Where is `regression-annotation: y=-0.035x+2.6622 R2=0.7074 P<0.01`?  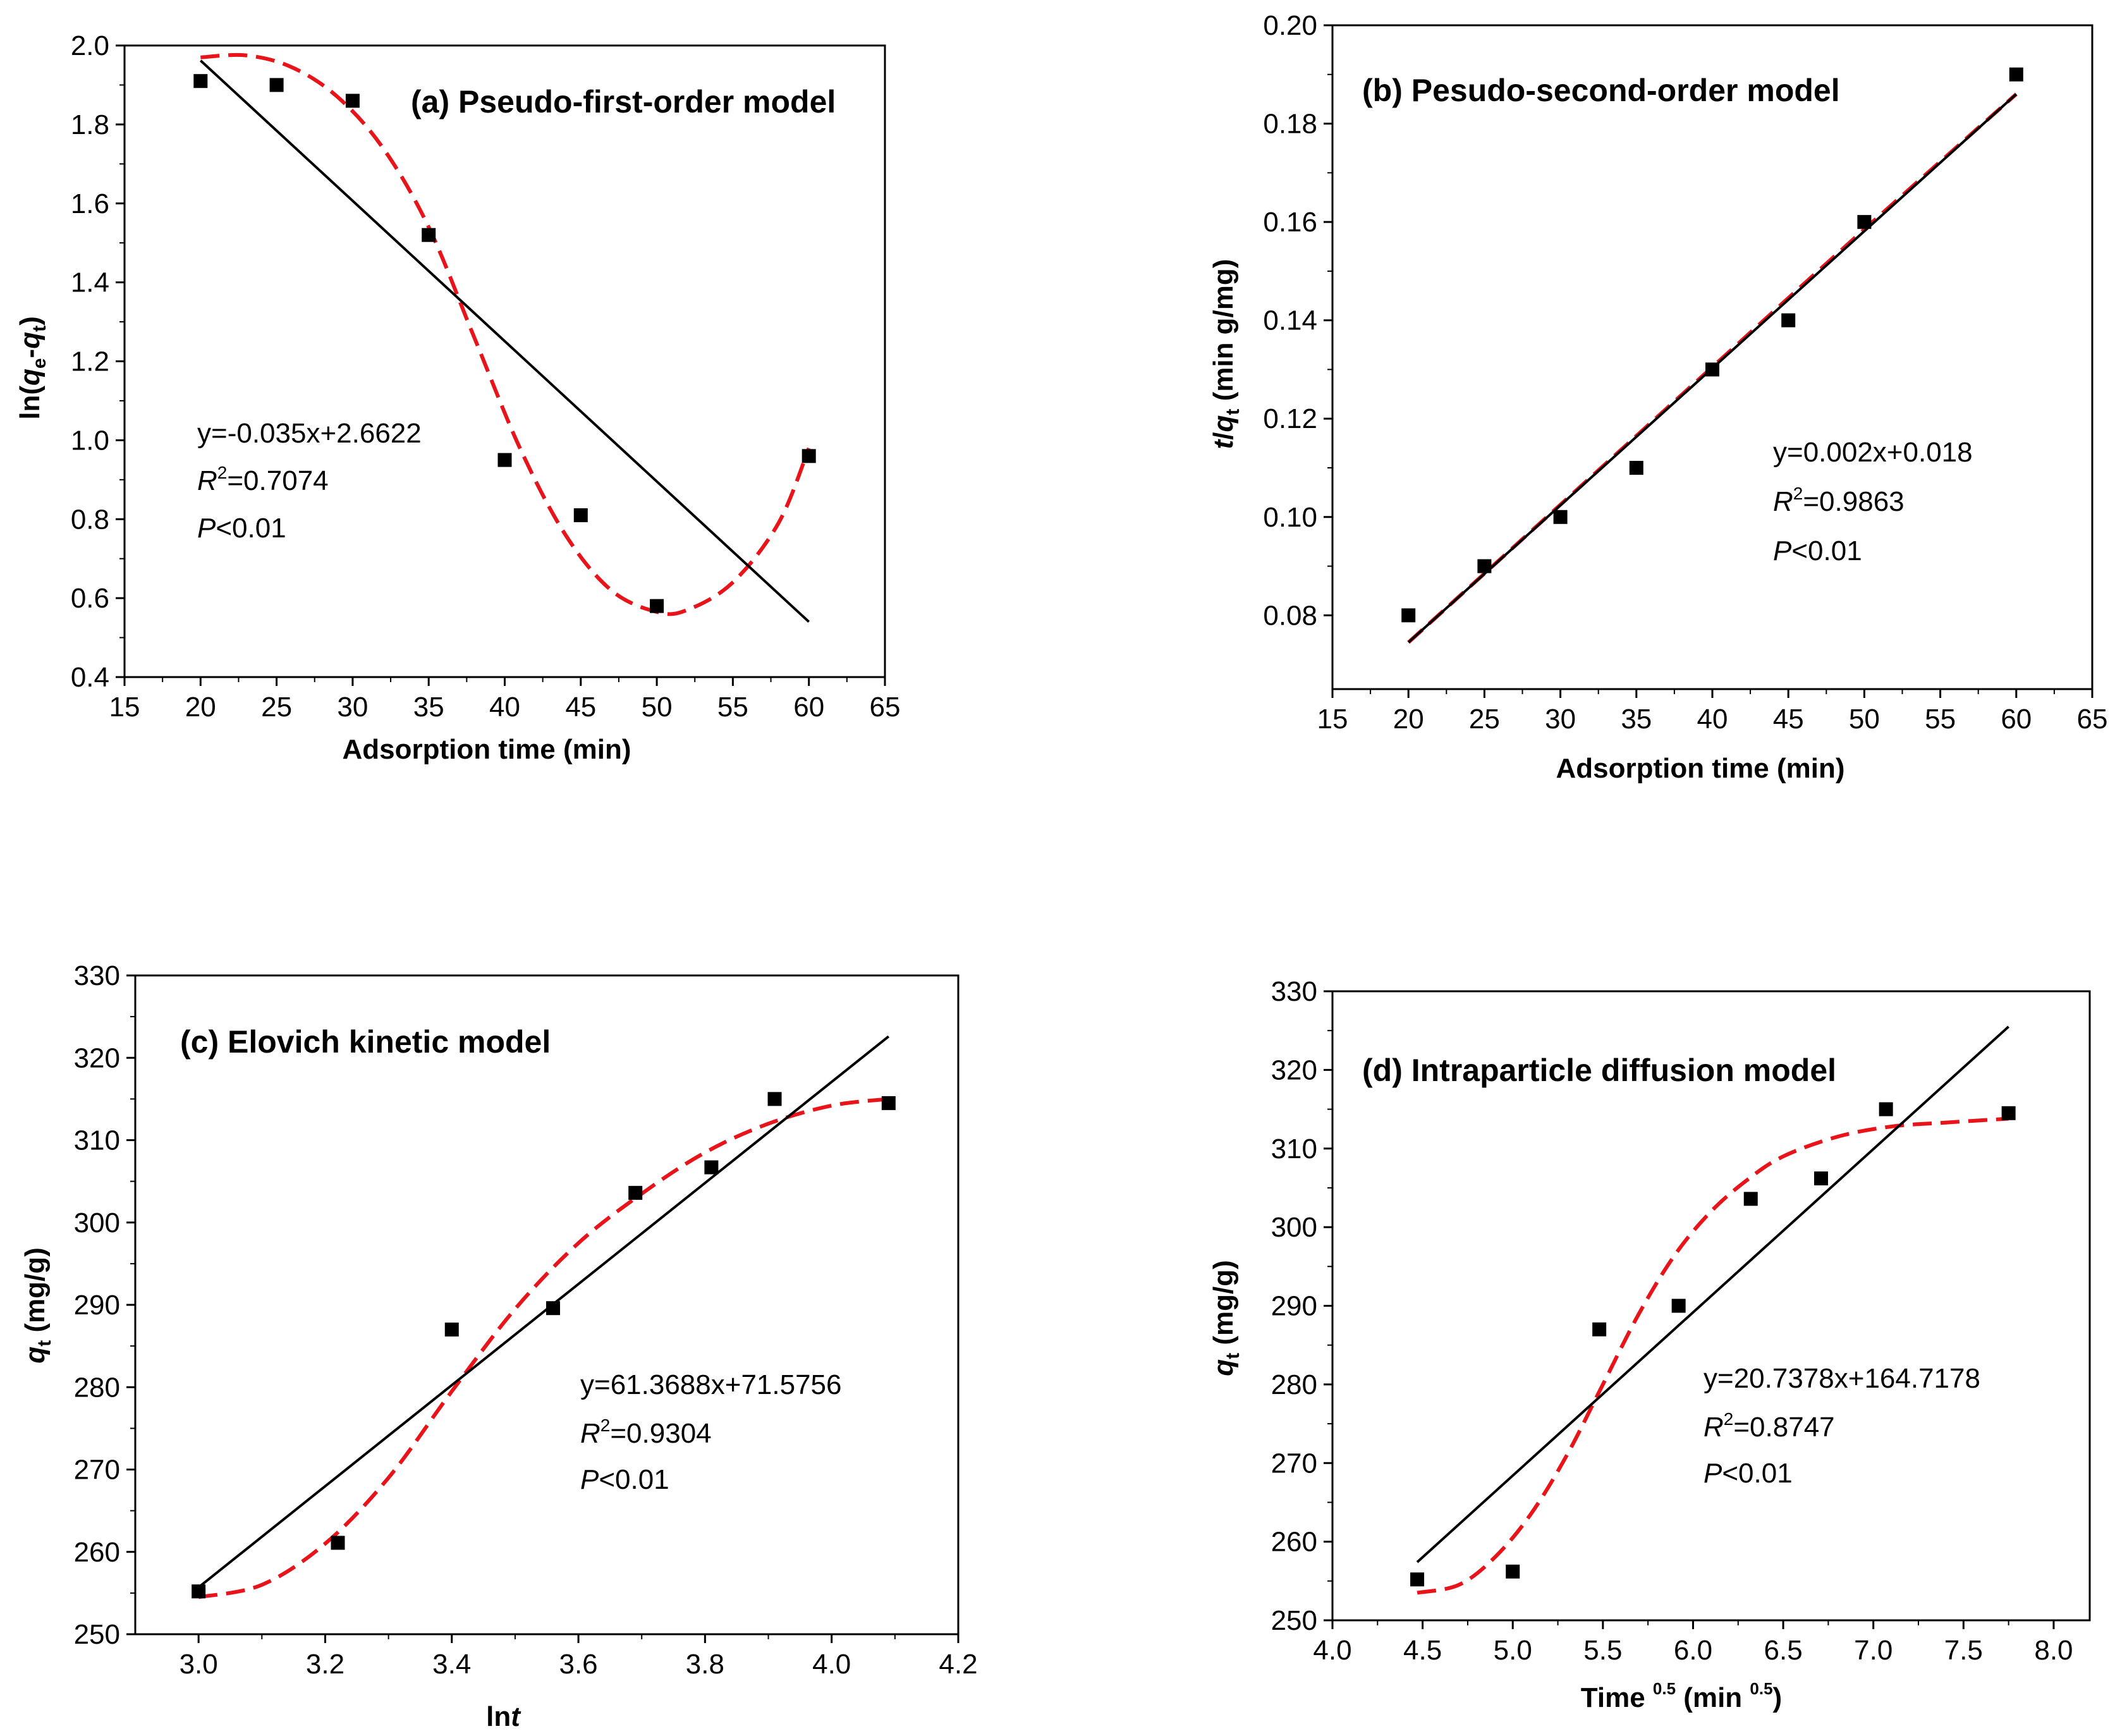
regression-annotation: y=-0.035x+2.6622 R2=0.7074 P<0.01 is located at coordinates (309, 481).